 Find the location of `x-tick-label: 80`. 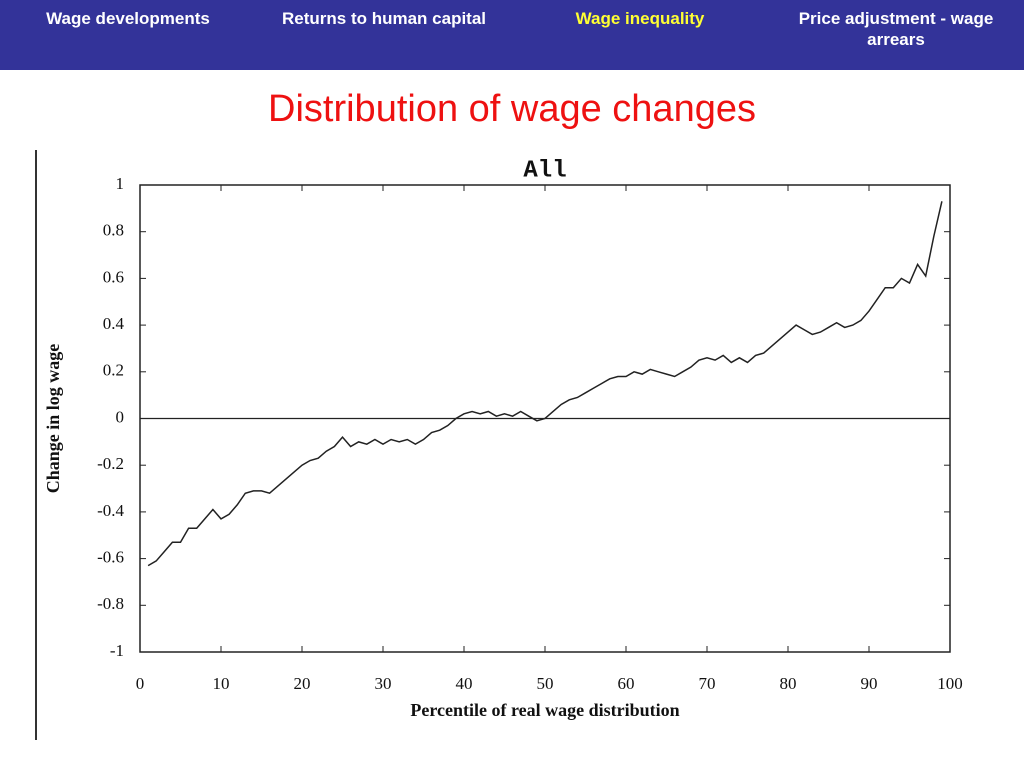

x-tick-label: 80 is located at coordinates (788, 683).